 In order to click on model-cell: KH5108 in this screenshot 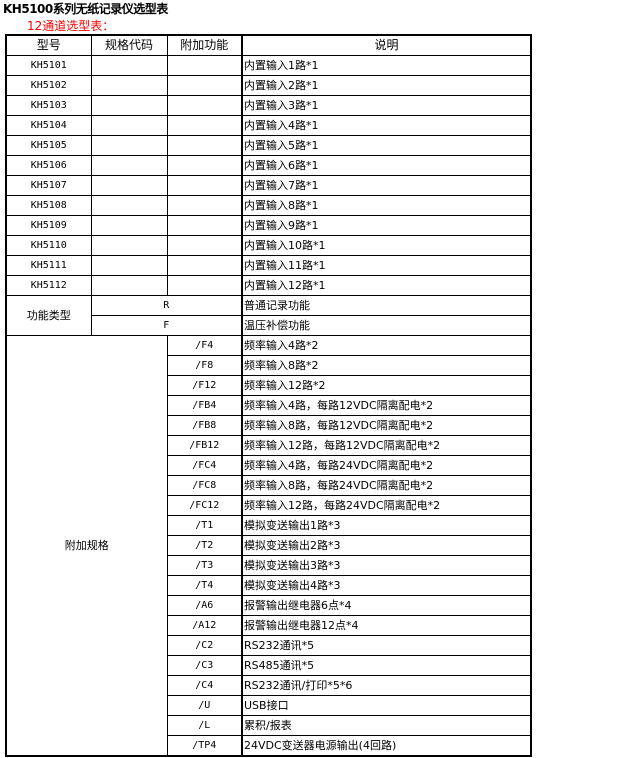, I will do `click(48, 205)`.